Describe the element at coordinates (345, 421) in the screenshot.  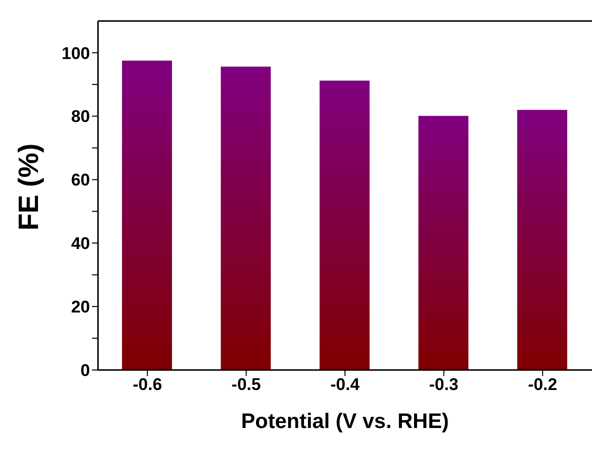
I see `x-axis-title: Potential (V vs. RHE)` at that location.